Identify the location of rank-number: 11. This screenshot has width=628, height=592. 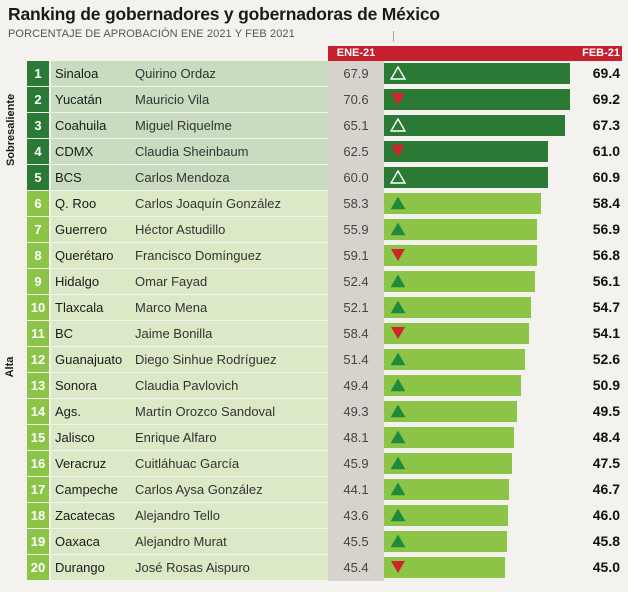
(38, 333).